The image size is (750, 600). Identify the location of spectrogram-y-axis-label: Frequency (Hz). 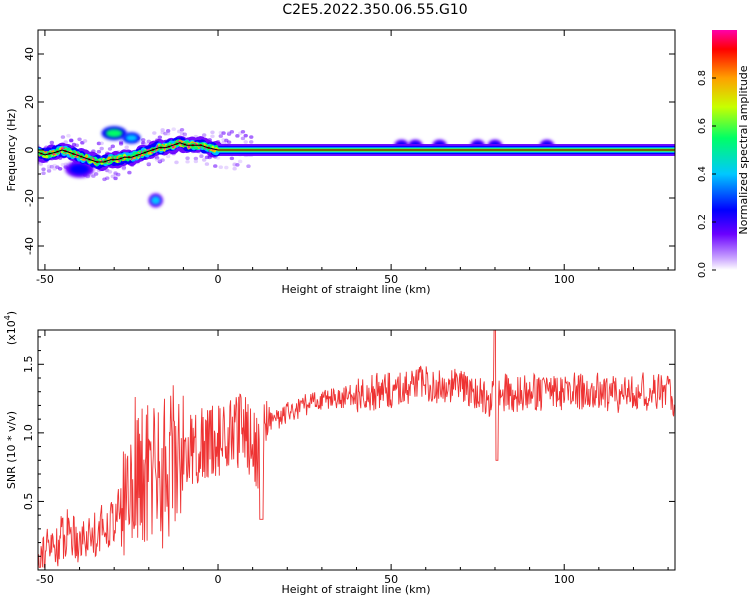
(11, 150).